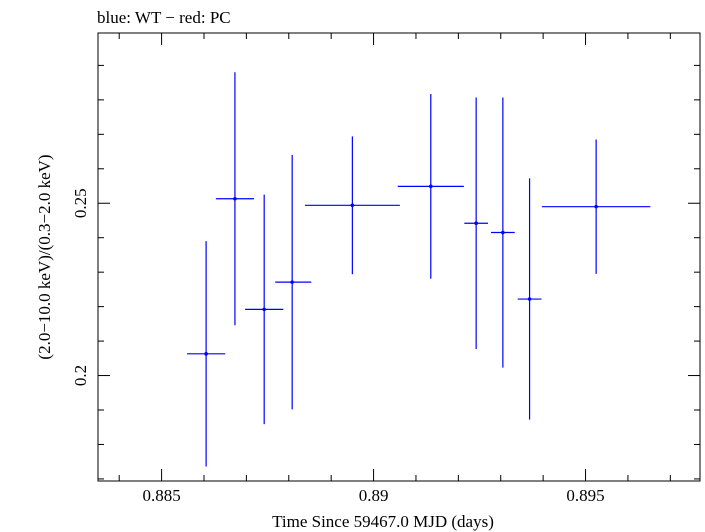  Describe the element at coordinates (80, 203) in the screenshot. I see `y-tick-label: 0.25` at that location.